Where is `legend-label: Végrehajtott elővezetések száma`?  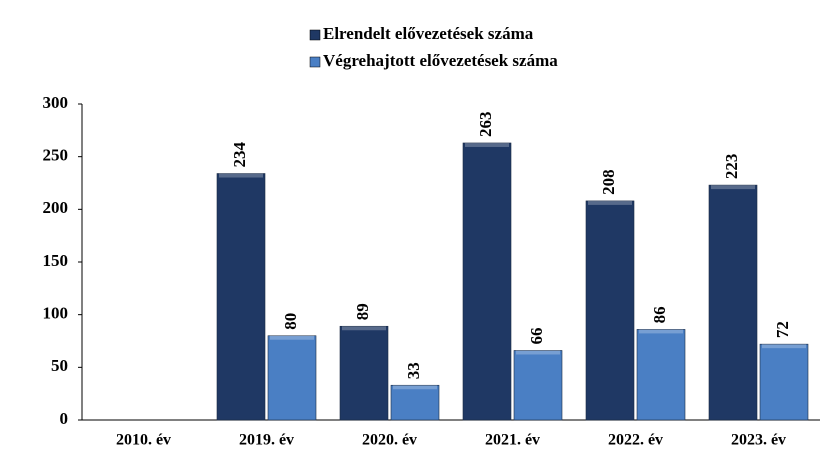 legend-label: Végrehajtott elővezetések száma is located at coordinates (440, 60).